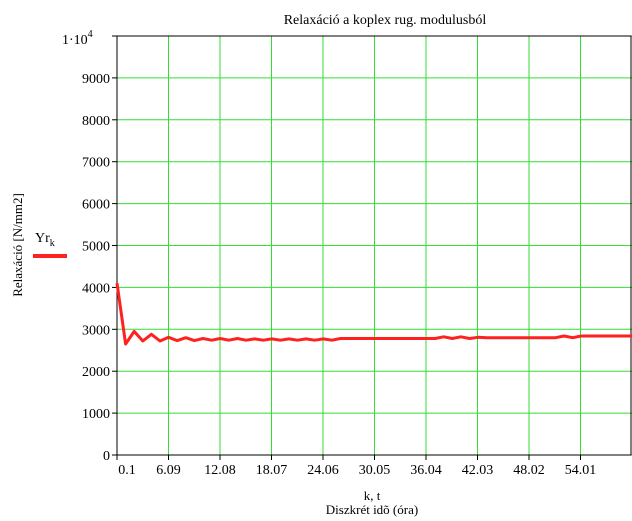 The width and height of the screenshot is (632, 521). I want to click on y-top-exponent: 4, so click(90, 34).